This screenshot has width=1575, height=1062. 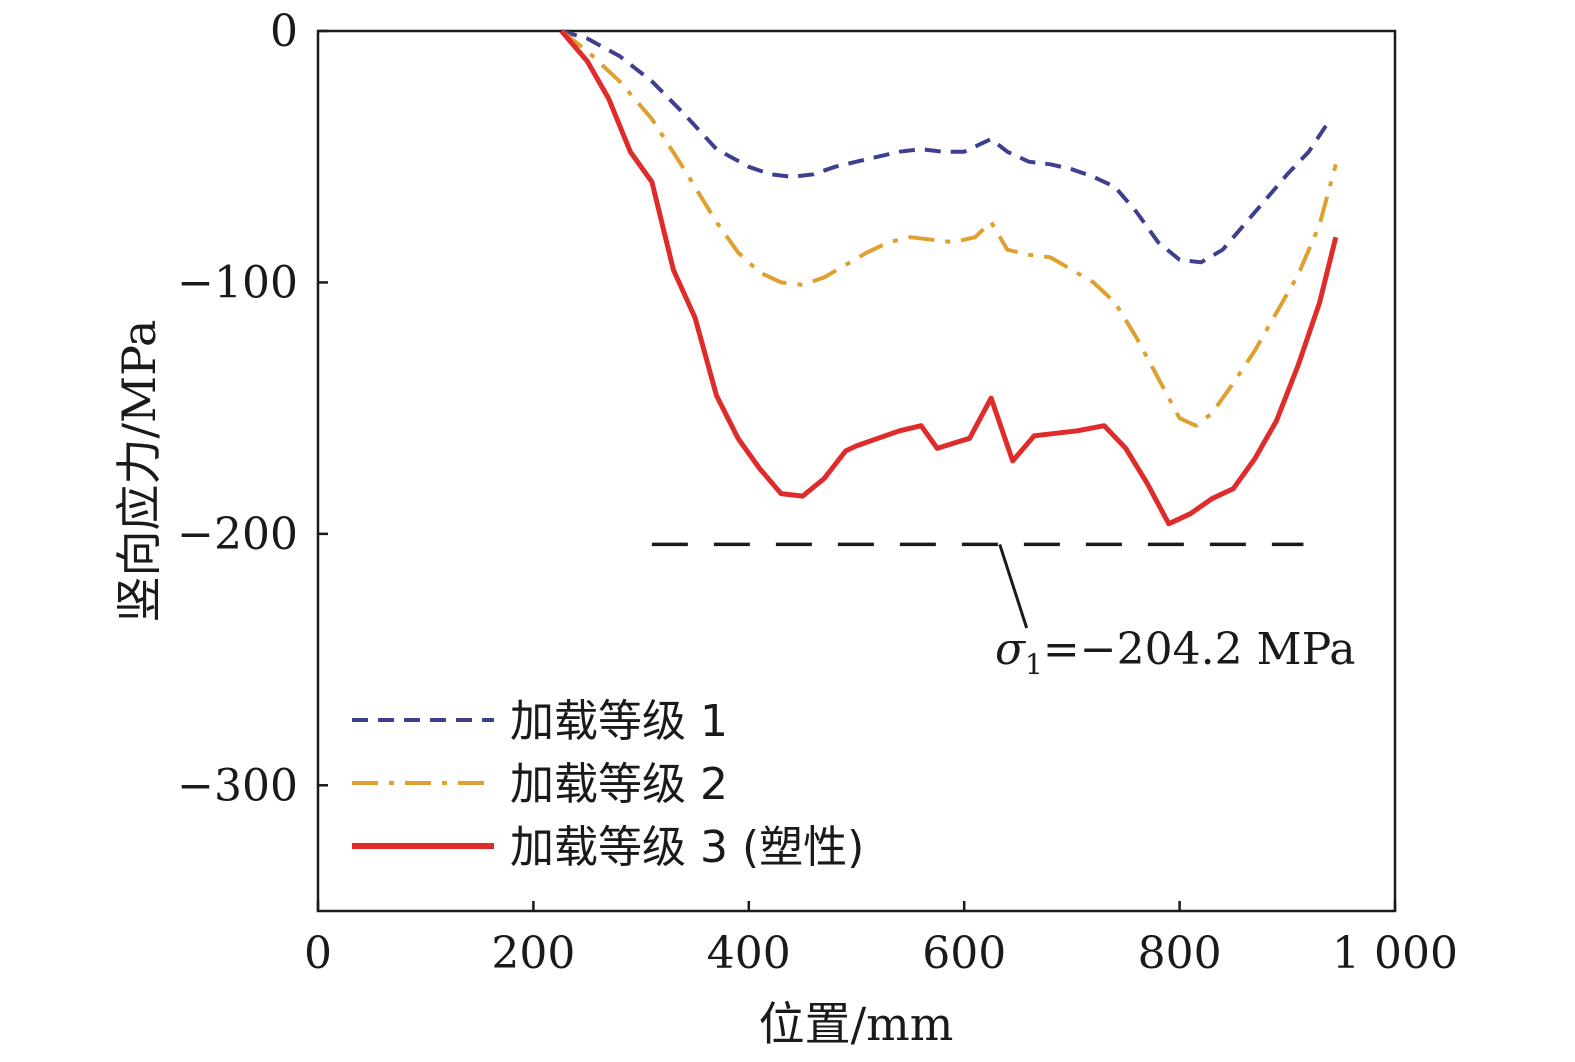 I want to click on x-tick-label: 200, so click(x=533, y=953).